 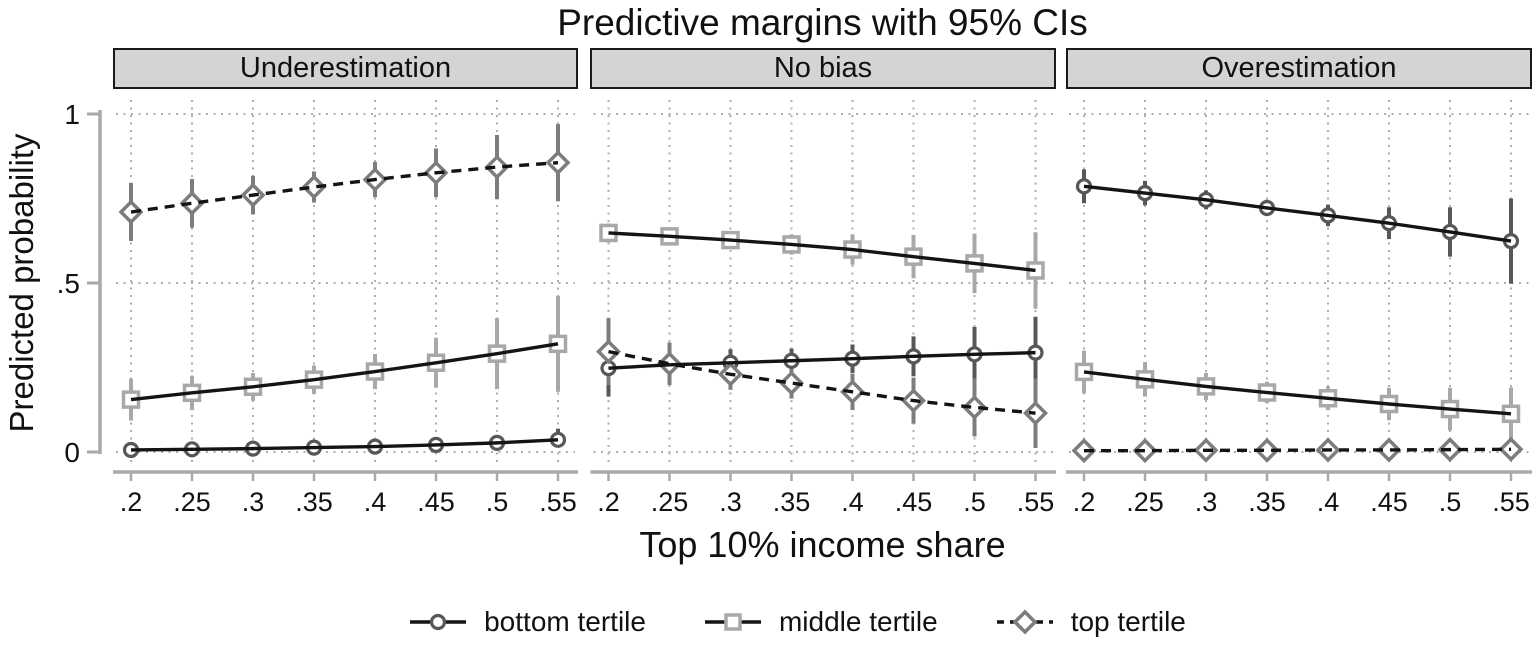 I want to click on y-tick-label: 0, so click(x=72, y=452).